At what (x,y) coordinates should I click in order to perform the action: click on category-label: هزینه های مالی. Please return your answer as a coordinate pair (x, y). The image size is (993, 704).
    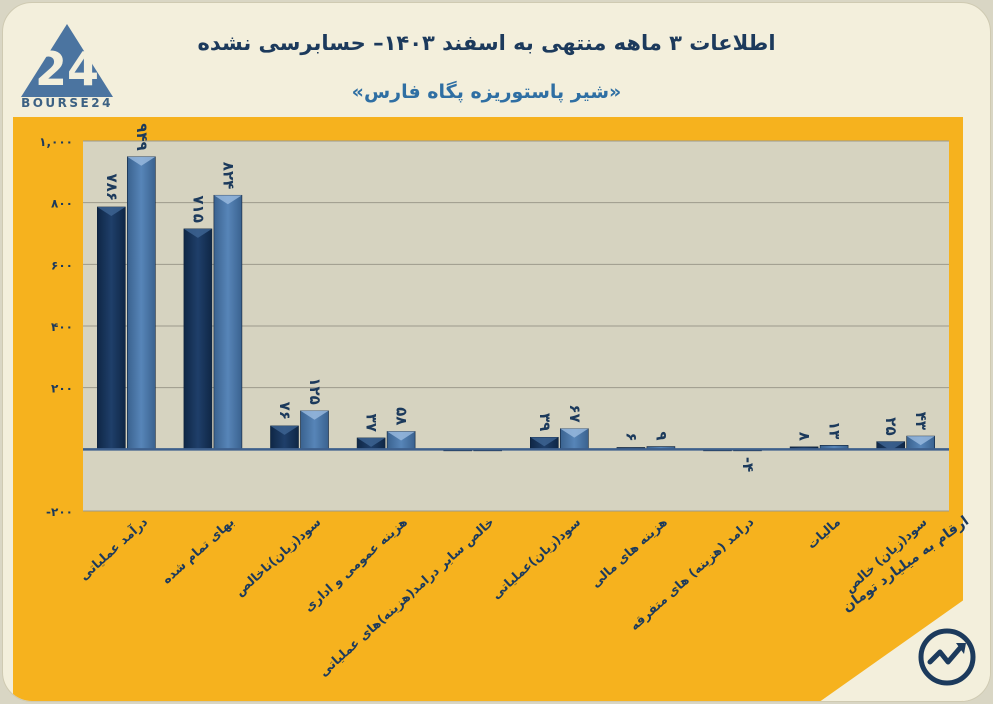
    Looking at the image, I should click on (629, 552).